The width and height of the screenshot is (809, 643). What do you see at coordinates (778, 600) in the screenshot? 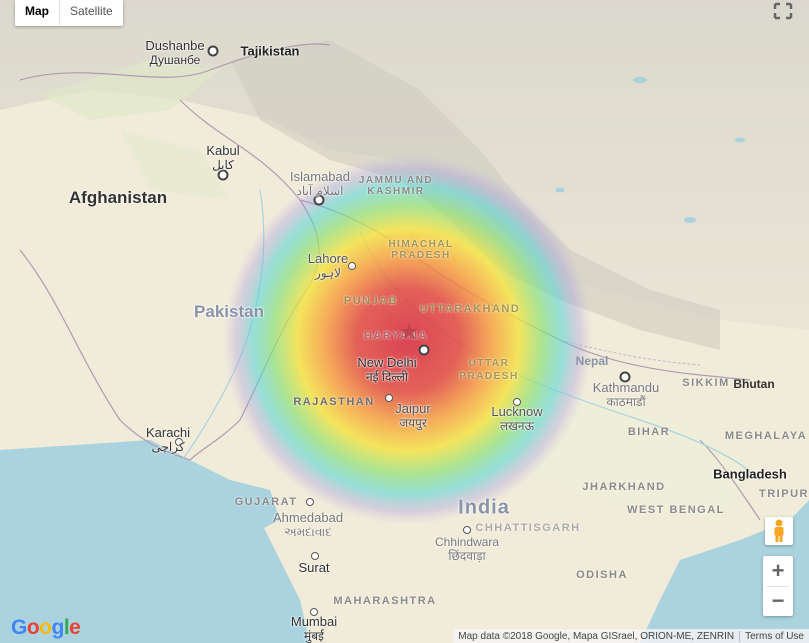
I see `zoom-out-button: −` at bounding box center [778, 600].